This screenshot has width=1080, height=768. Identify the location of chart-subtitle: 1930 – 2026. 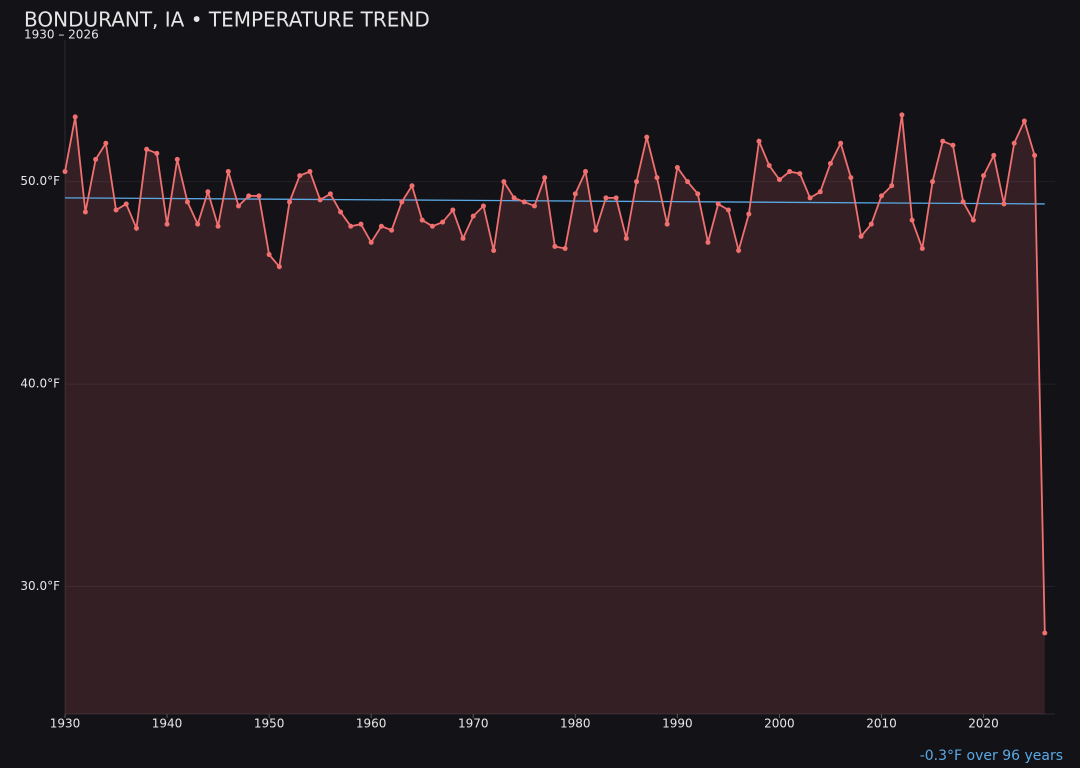
(61, 35).